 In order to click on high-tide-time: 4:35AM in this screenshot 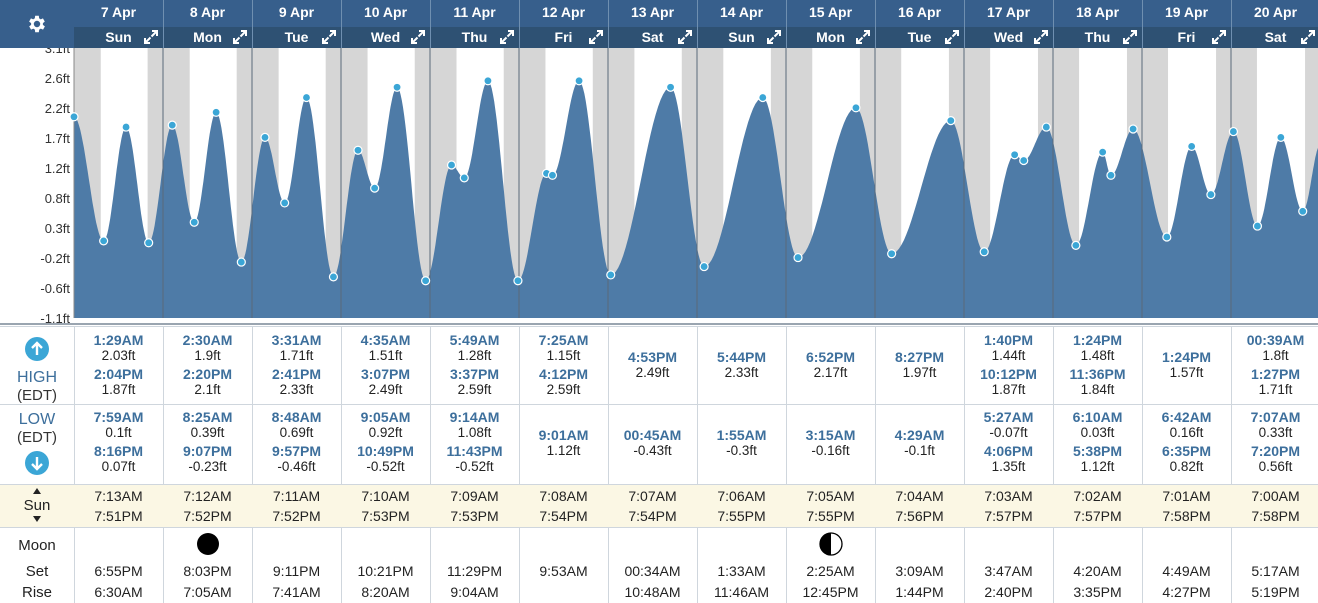, I will do `click(385, 340)`.